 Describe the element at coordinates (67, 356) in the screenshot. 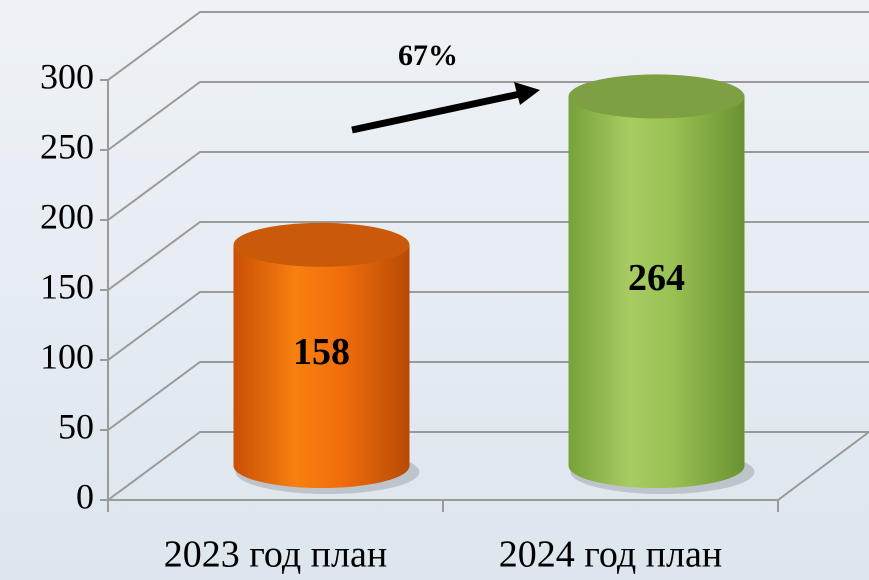

I see `y-tick-label: 100` at that location.